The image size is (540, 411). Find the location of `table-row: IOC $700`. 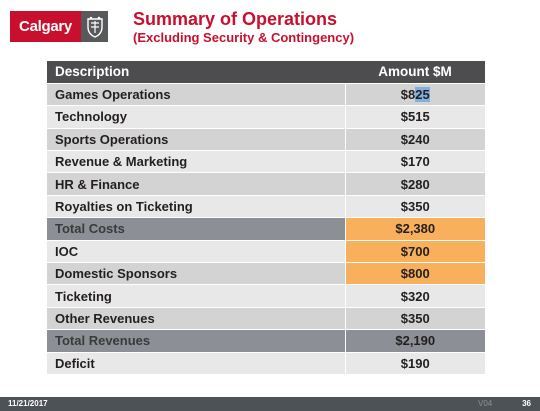

table-row: IOC $700 is located at coordinates (266, 252).